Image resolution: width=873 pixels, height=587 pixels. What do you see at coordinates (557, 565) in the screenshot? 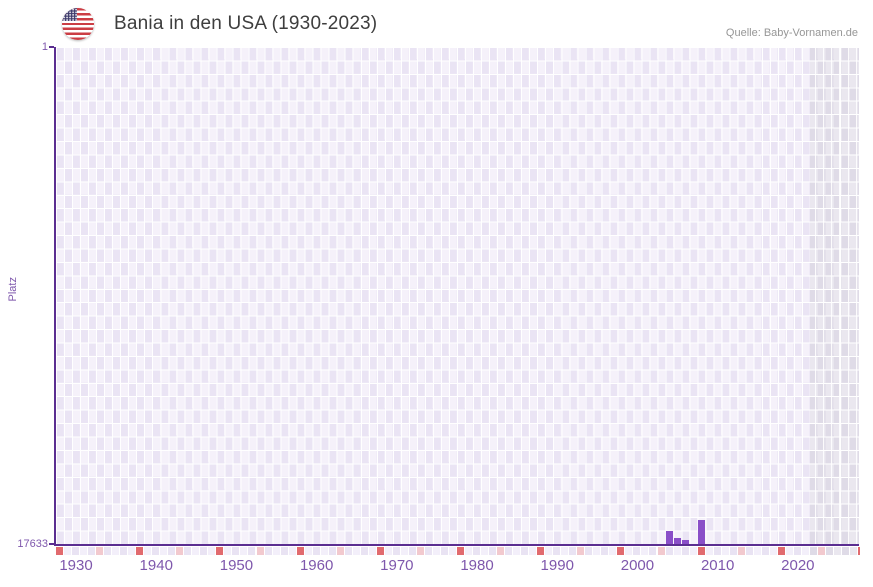
I see `x-tick-label: 1990` at bounding box center [557, 565].